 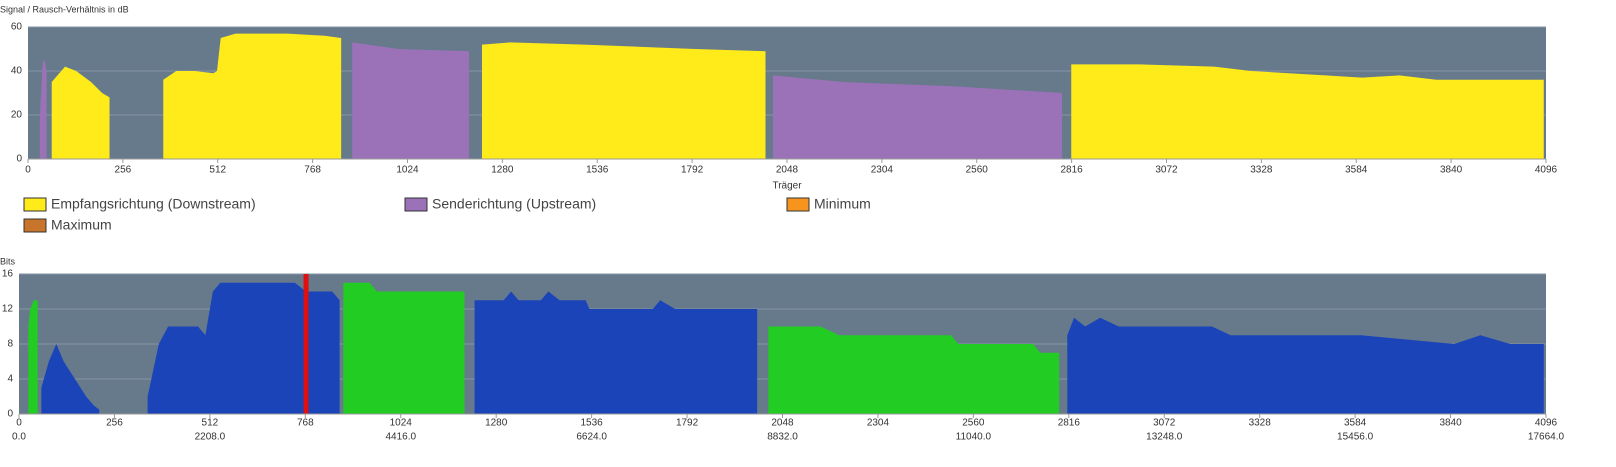 What do you see at coordinates (1546, 437) in the screenshot?
I see `frequency-tick-label: 17664.0` at bounding box center [1546, 437].